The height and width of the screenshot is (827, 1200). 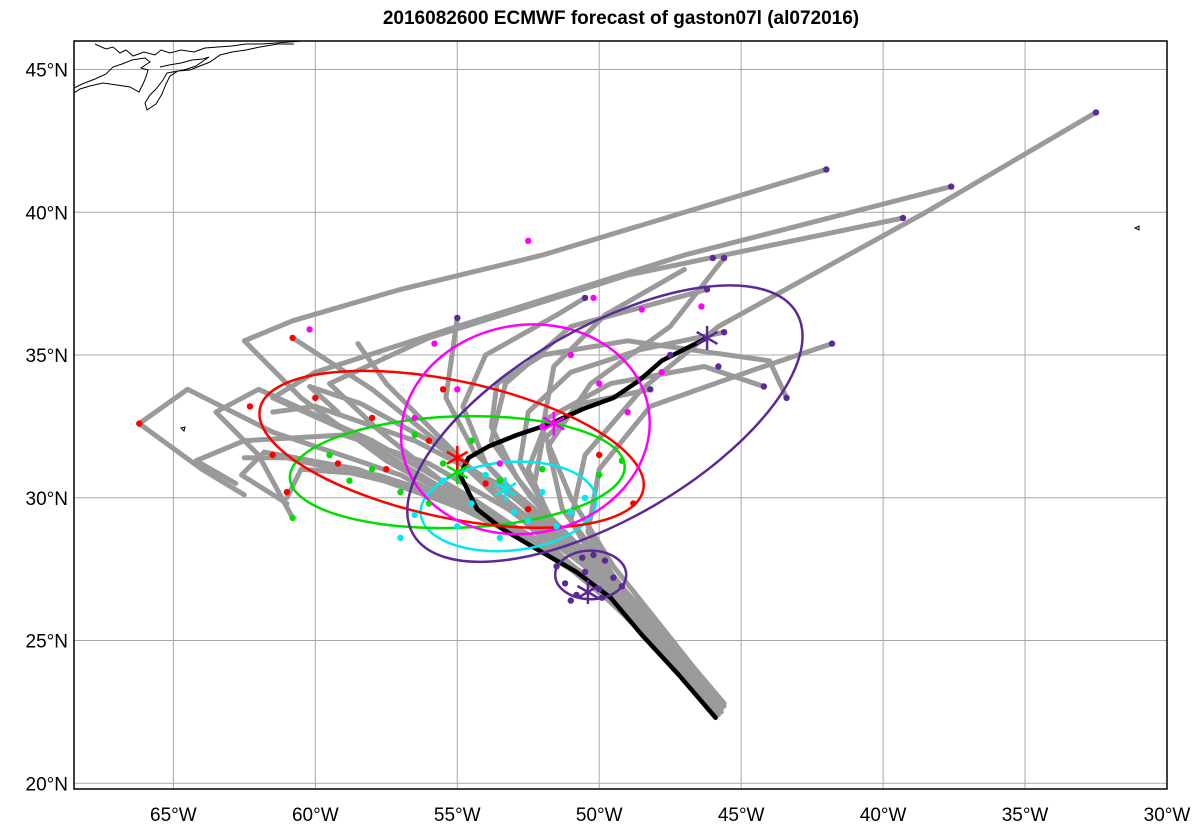 I want to click on lon-tick-label: 30°W, so click(x=1167, y=815).